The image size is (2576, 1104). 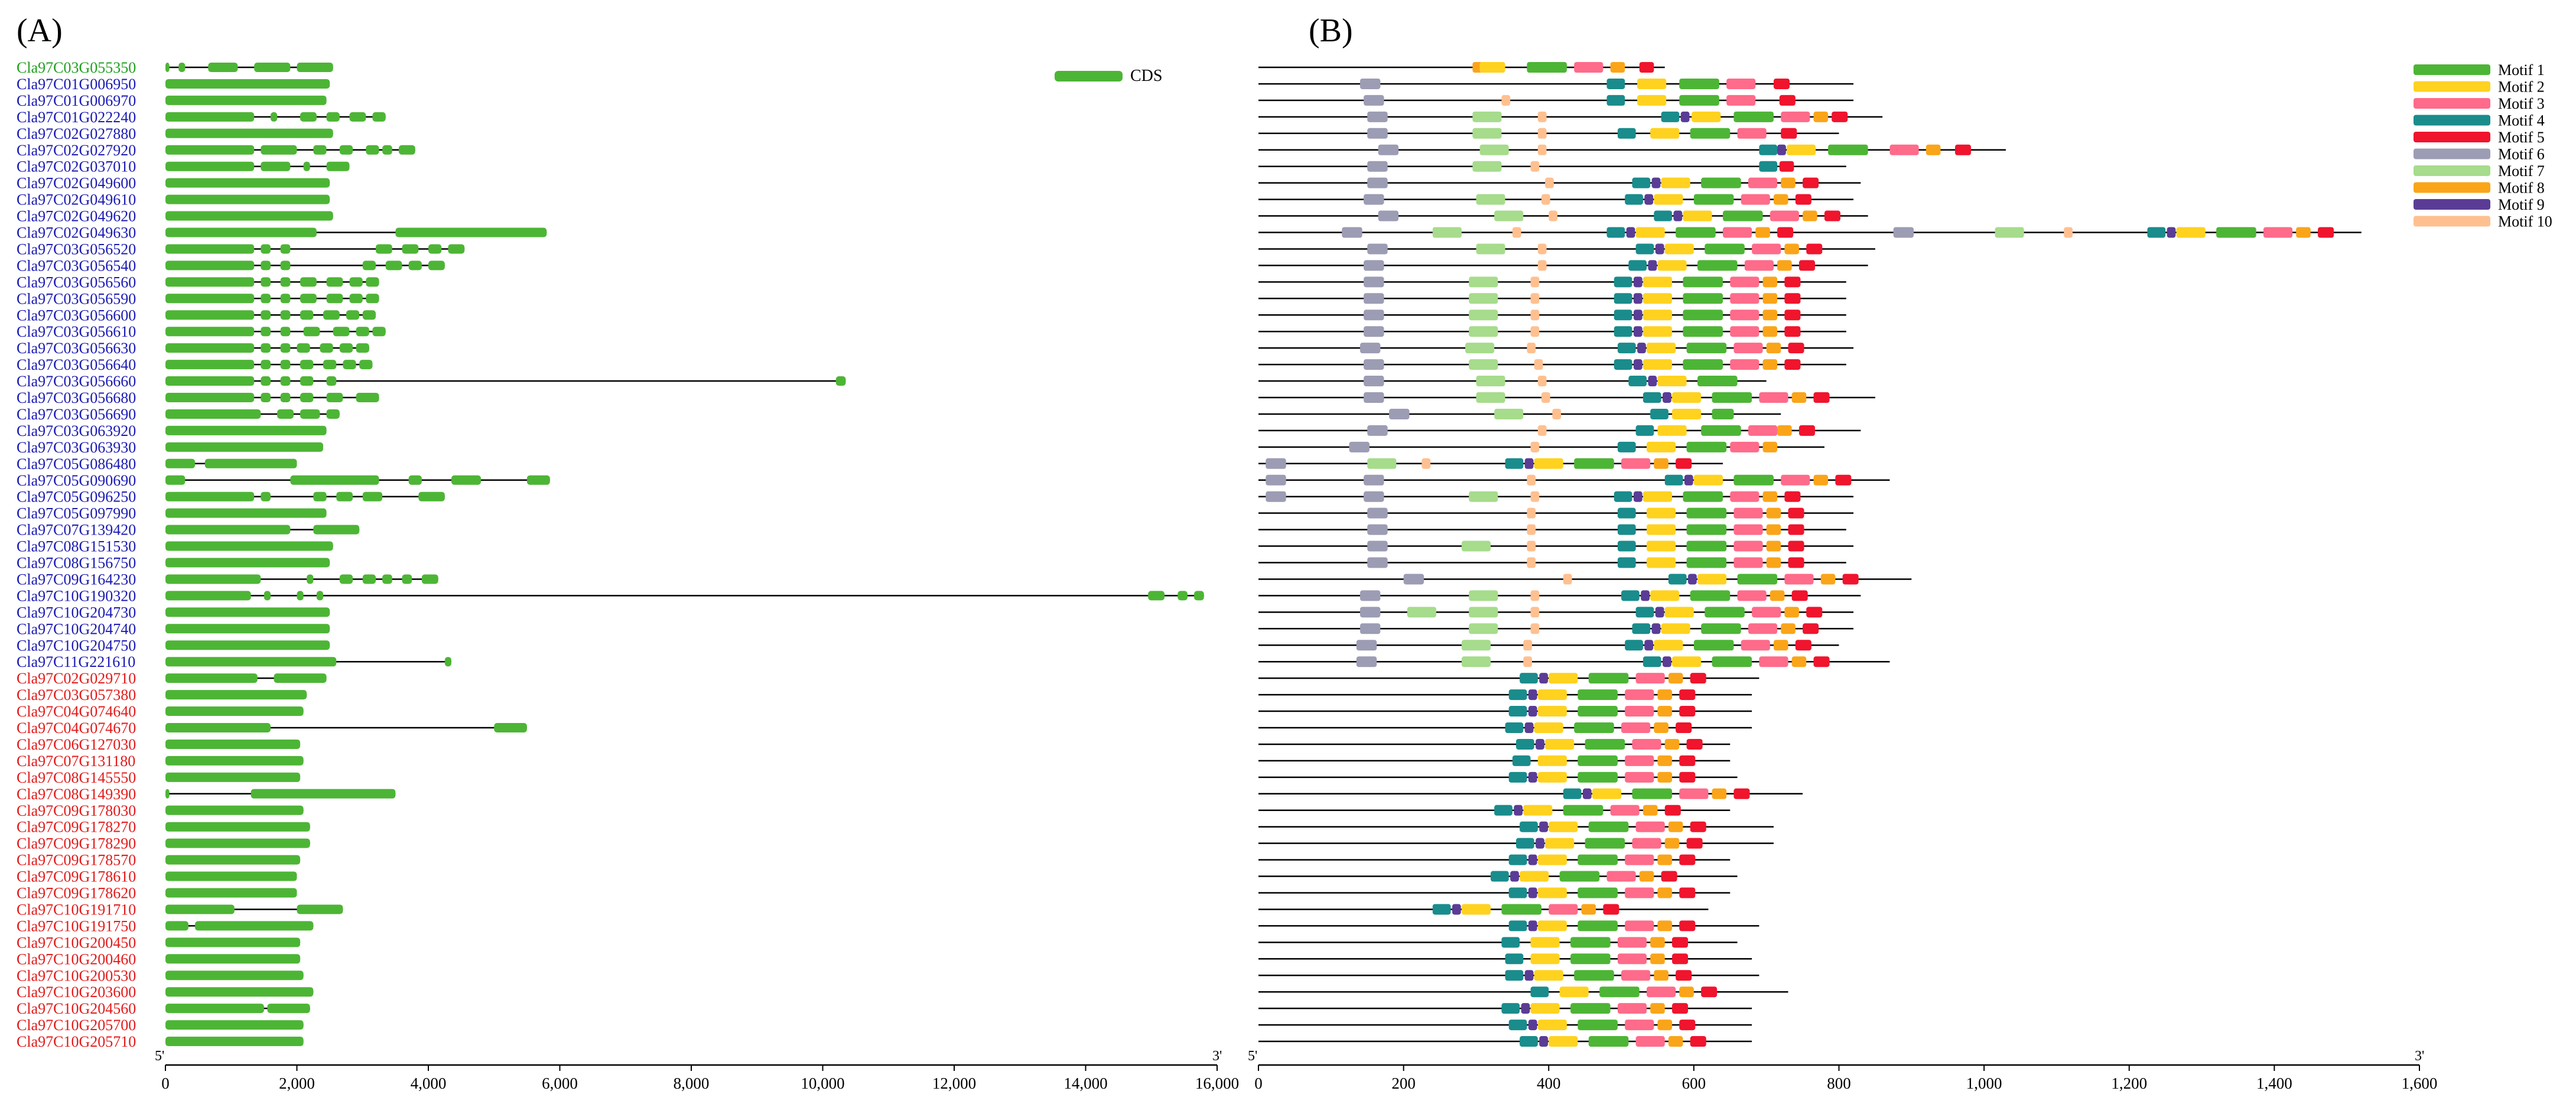 What do you see at coordinates (175, 67) in the screenshot?
I see `gene-row: Cla97C03G055350` at bounding box center [175, 67].